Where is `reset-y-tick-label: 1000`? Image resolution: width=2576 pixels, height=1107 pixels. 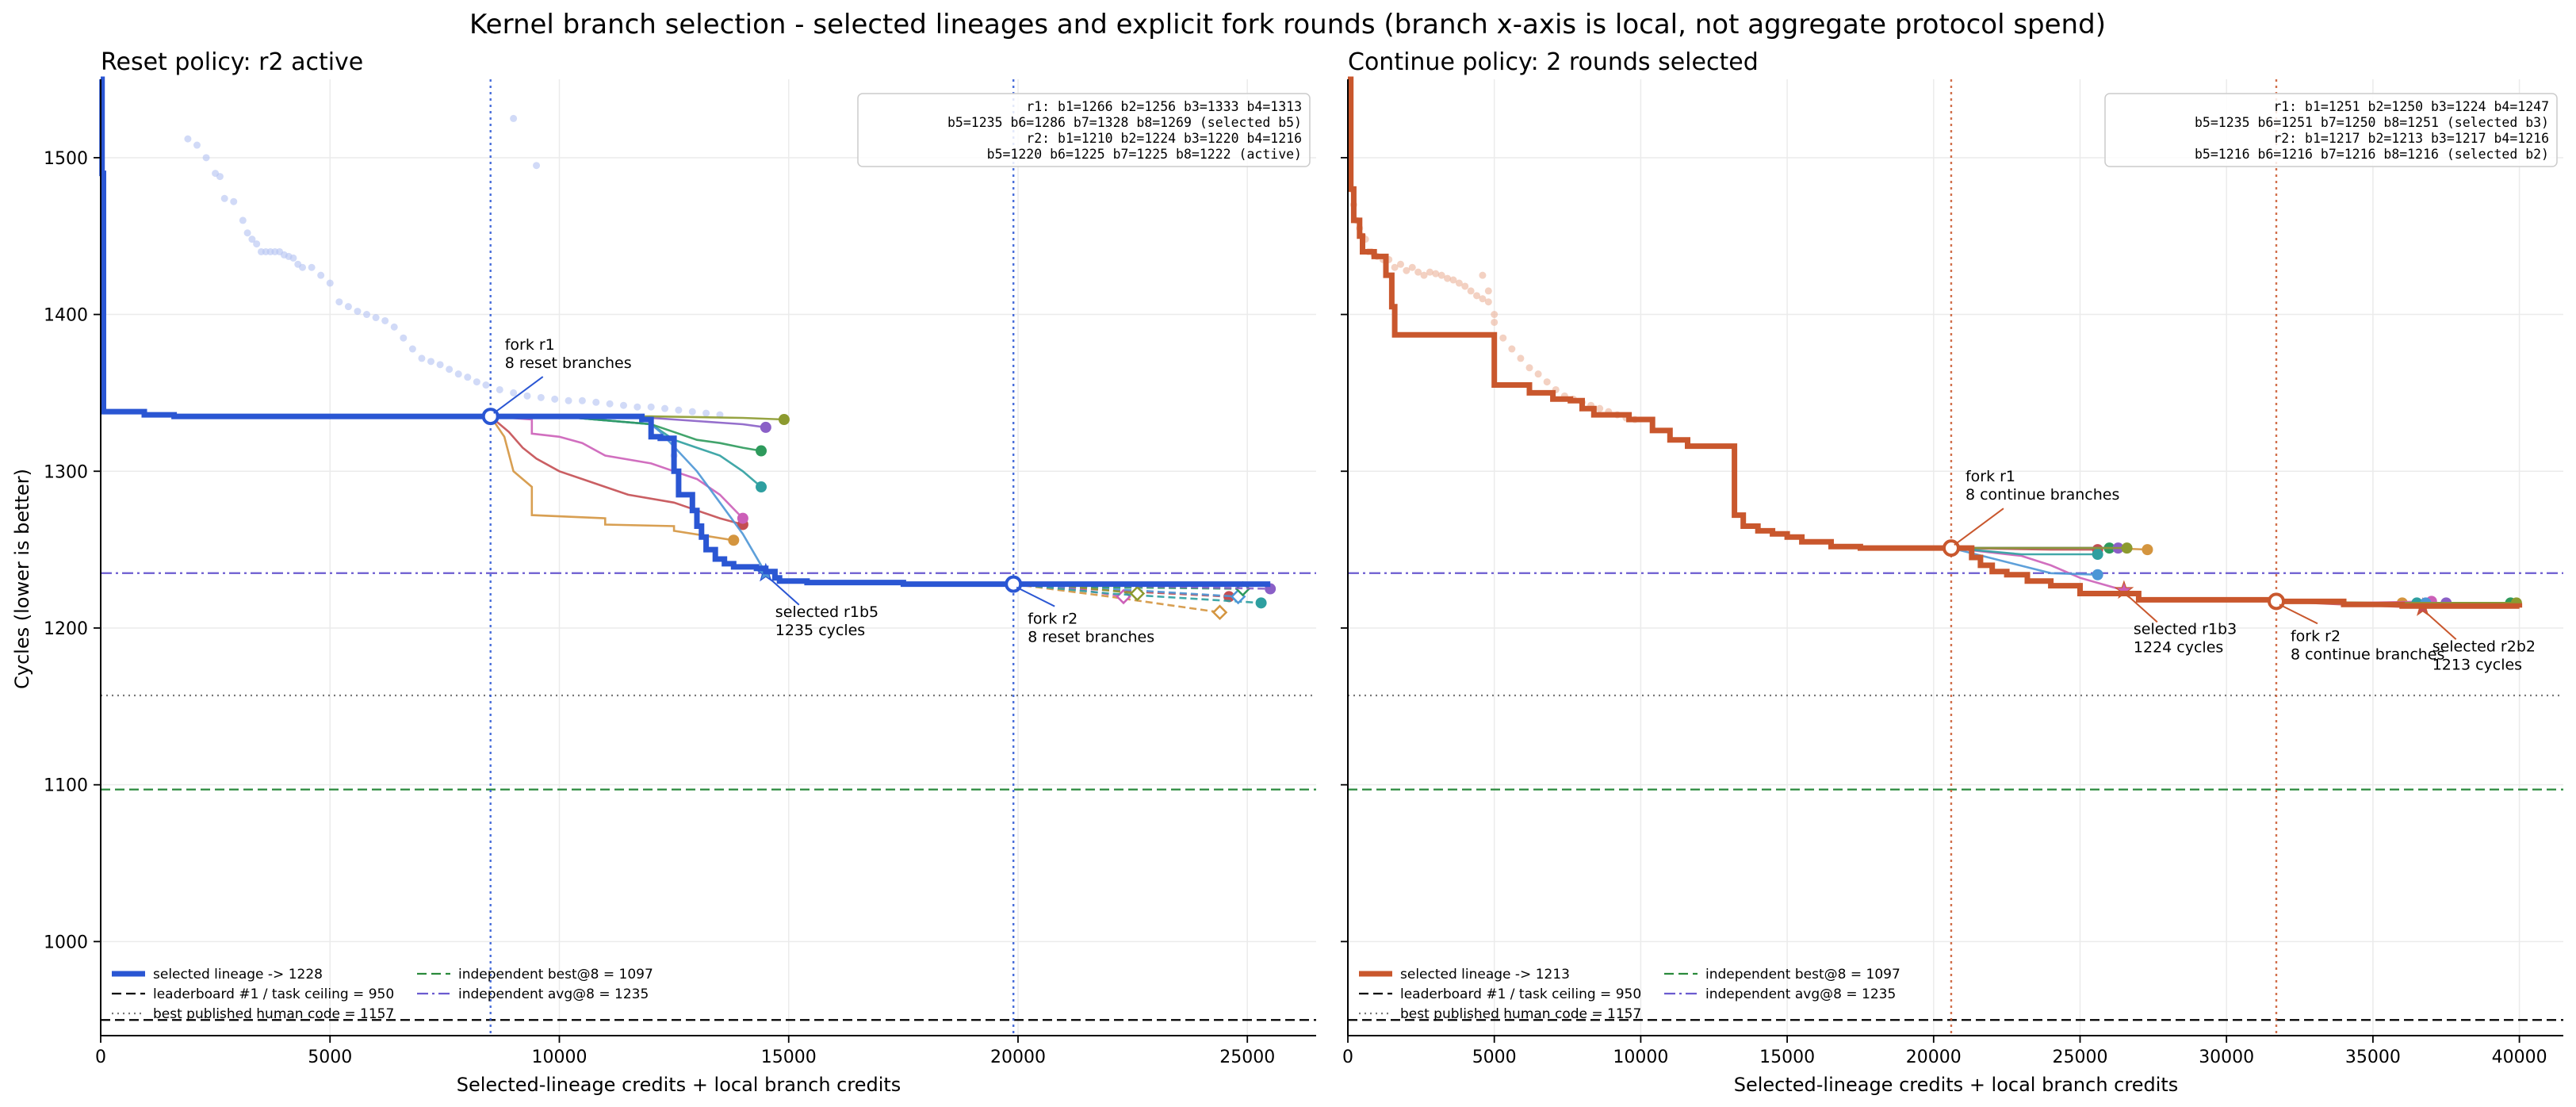
reset-y-tick-label: 1000 is located at coordinates (66, 942).